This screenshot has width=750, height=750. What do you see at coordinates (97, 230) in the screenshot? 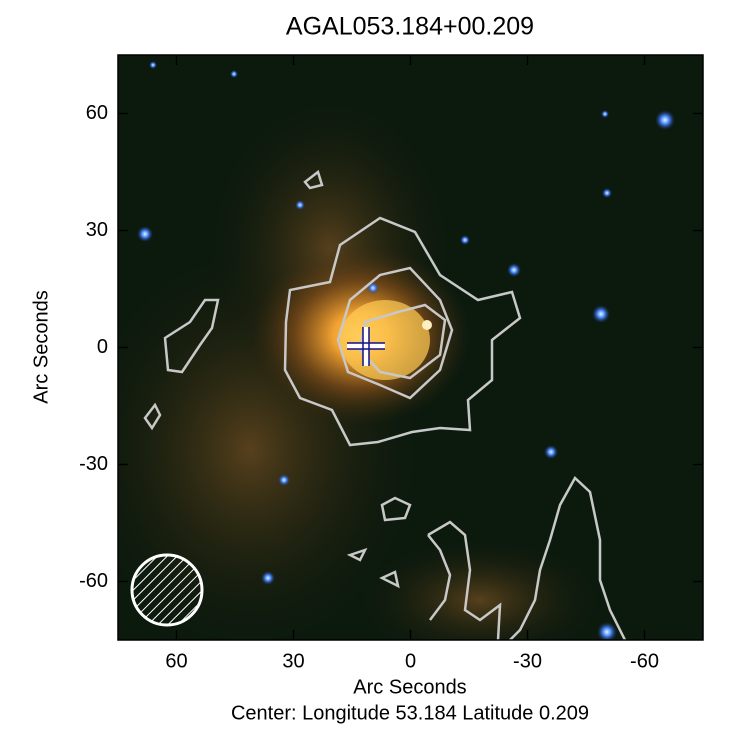
I see `y-tick-label: 30` at bounding box center [97, 230].